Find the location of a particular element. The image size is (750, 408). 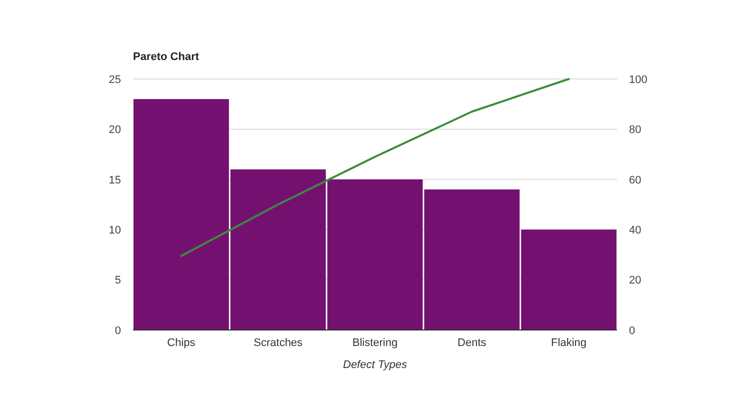

x-axis-title: Defect Types is located at coordinates (375, 365).